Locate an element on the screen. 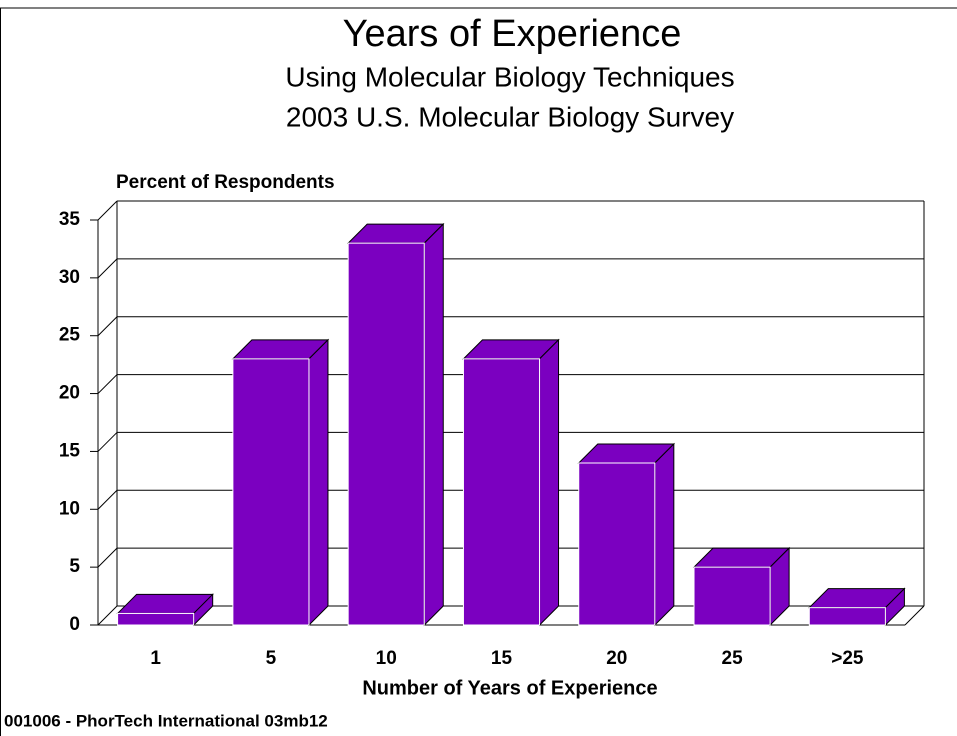 This screenshot has height=736, width=957. x-tick-label: >25 is located at coordinates (847, 658).